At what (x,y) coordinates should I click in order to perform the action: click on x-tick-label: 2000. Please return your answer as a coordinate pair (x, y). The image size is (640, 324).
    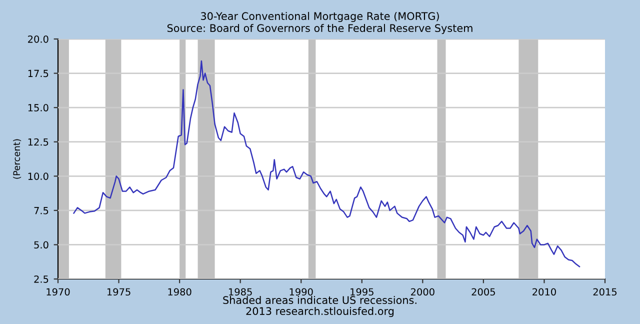
    Looking at the image, I should click on (422, 292).